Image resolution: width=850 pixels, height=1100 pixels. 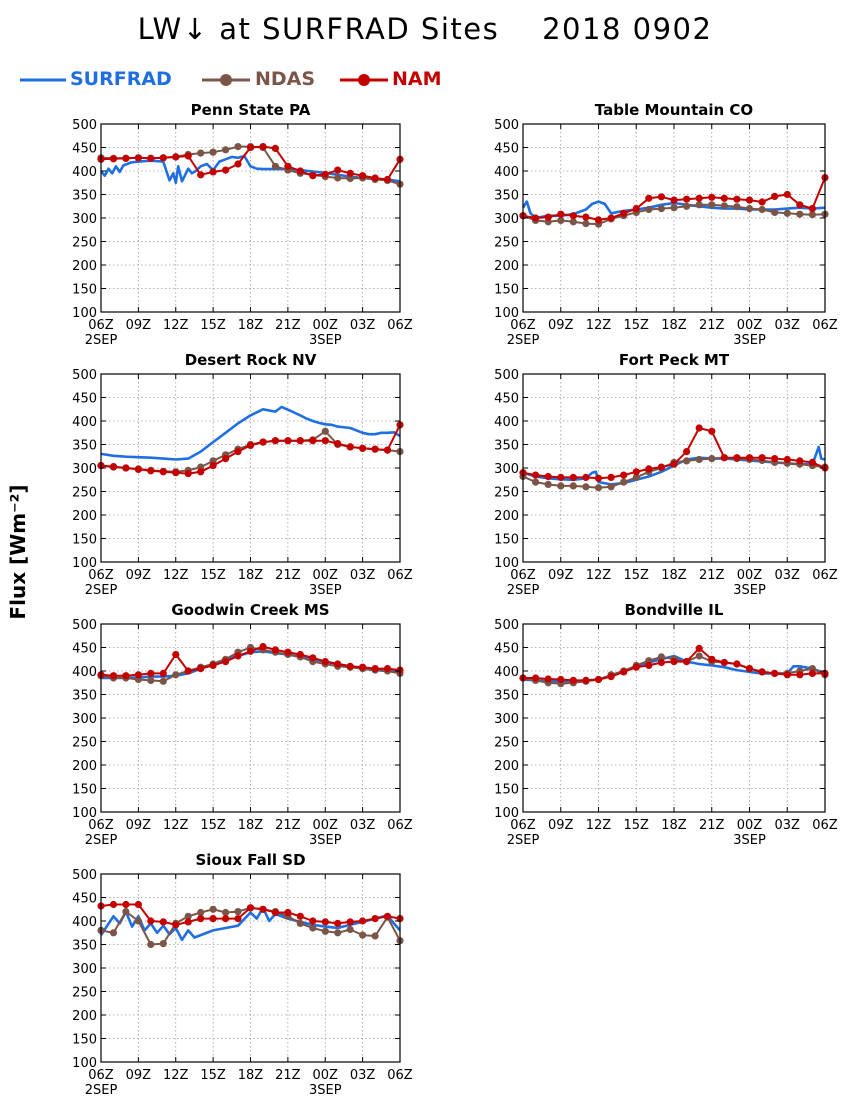 What do you see at coordinates (250, 860) in the screenshot?
I see `chart-title: Sioux Fall SD` at bounding box center [250, 860].